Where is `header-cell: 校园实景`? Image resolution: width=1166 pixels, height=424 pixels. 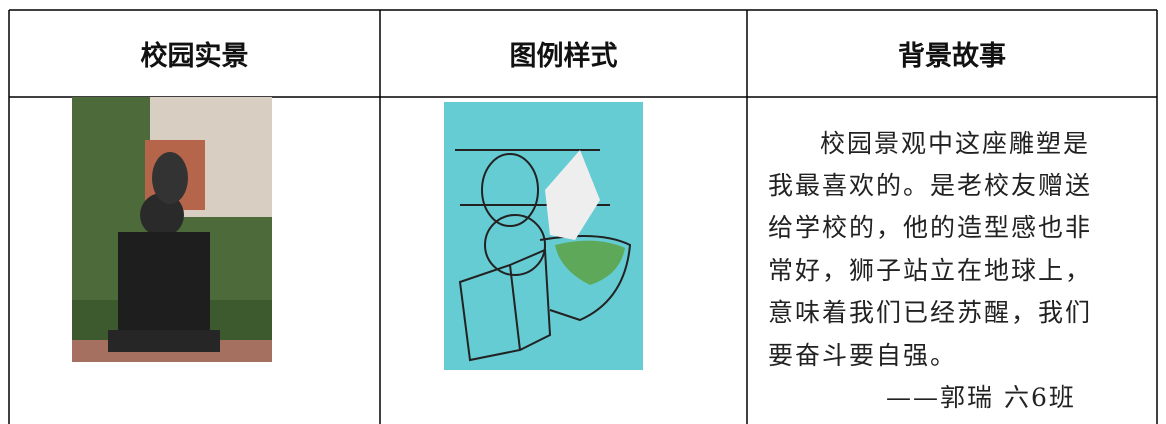 header-cell: 校园实景 is located at coordinates (194, 56).